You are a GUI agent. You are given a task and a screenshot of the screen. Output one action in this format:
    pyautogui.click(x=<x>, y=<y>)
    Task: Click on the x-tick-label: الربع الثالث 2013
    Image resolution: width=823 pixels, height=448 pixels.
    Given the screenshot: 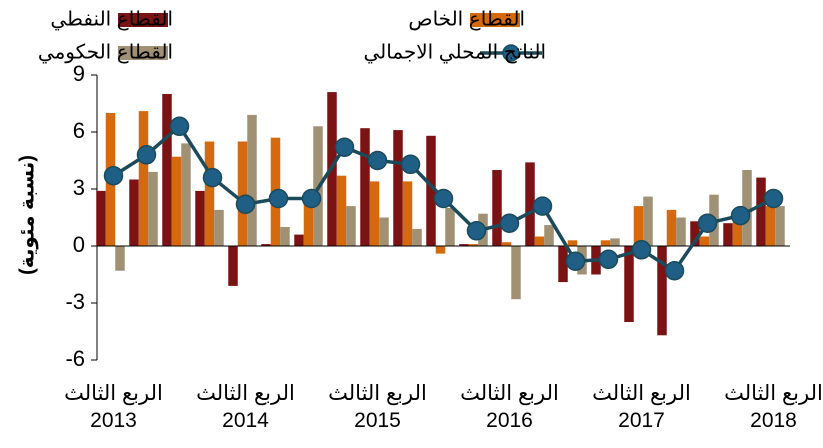 What is the action you would take?
    pyautogui.click(x=113, y=407)
    